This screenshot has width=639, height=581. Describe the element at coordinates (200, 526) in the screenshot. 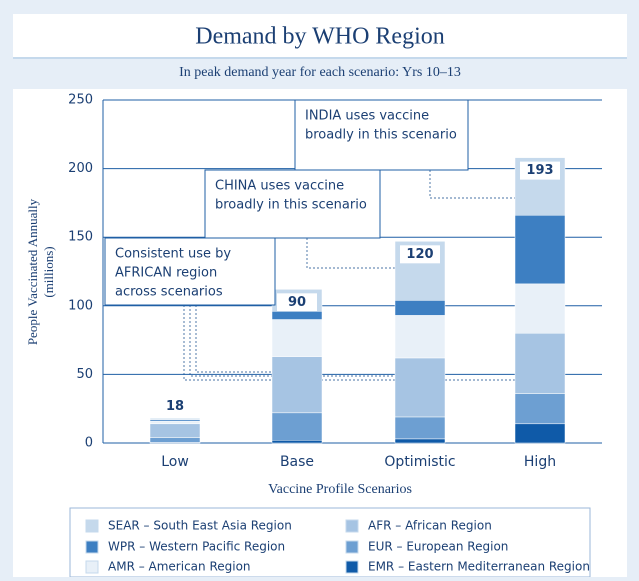

I see `legend-label: SEAR – South East Asia Region` at that location.